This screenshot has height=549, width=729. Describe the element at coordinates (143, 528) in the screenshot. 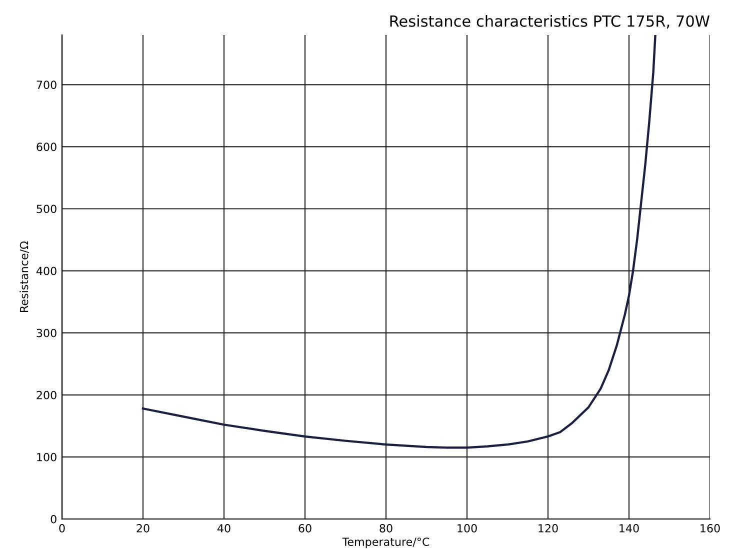

I see `x-tick-label: 20` at that location.